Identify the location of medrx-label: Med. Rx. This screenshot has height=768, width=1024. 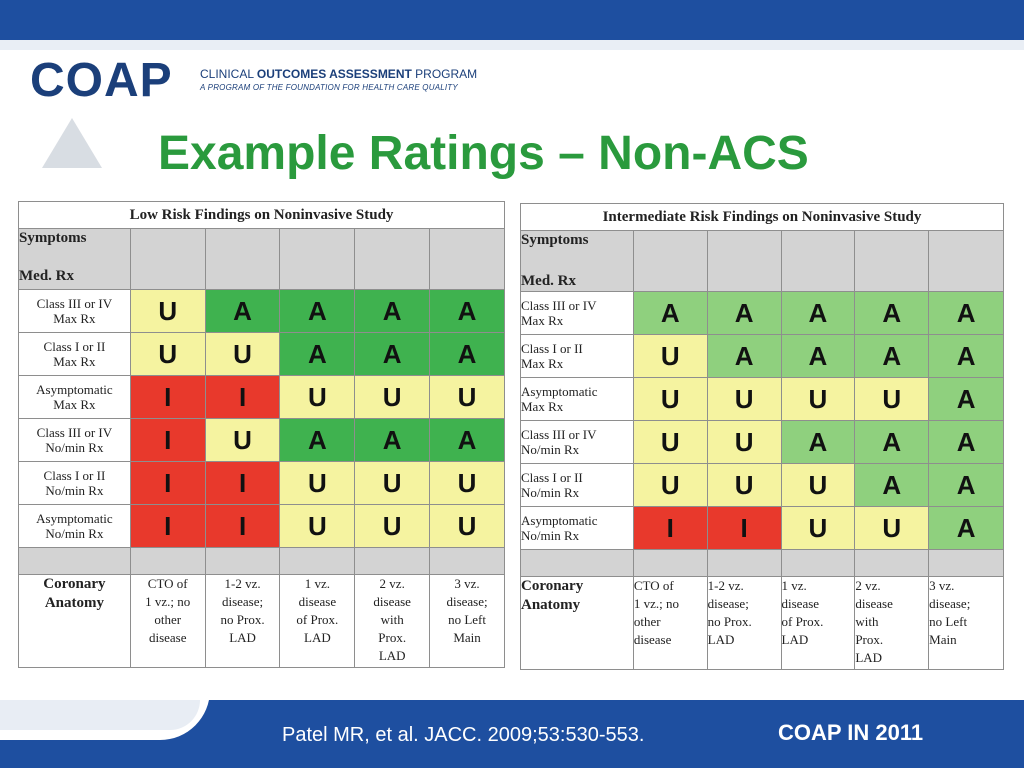
(548, 281).